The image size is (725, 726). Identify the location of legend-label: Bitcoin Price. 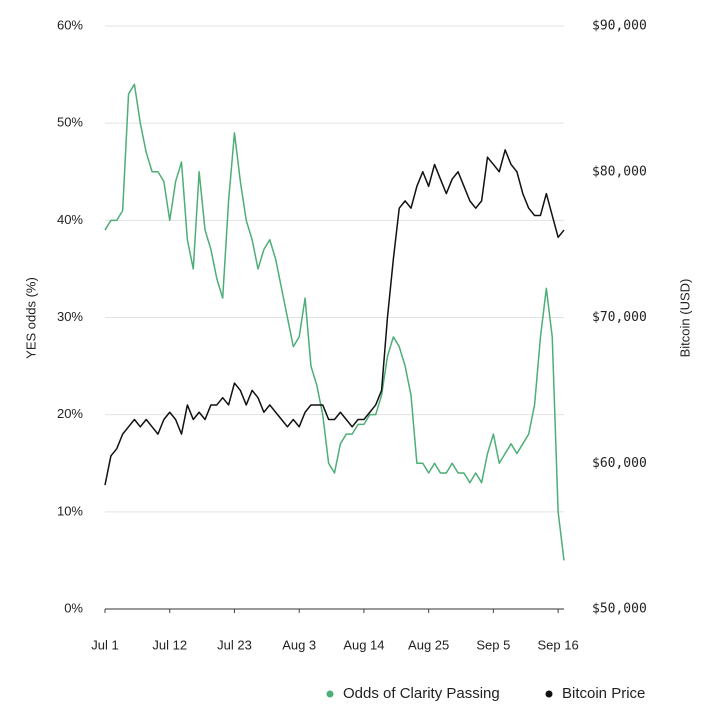
(603, 693).